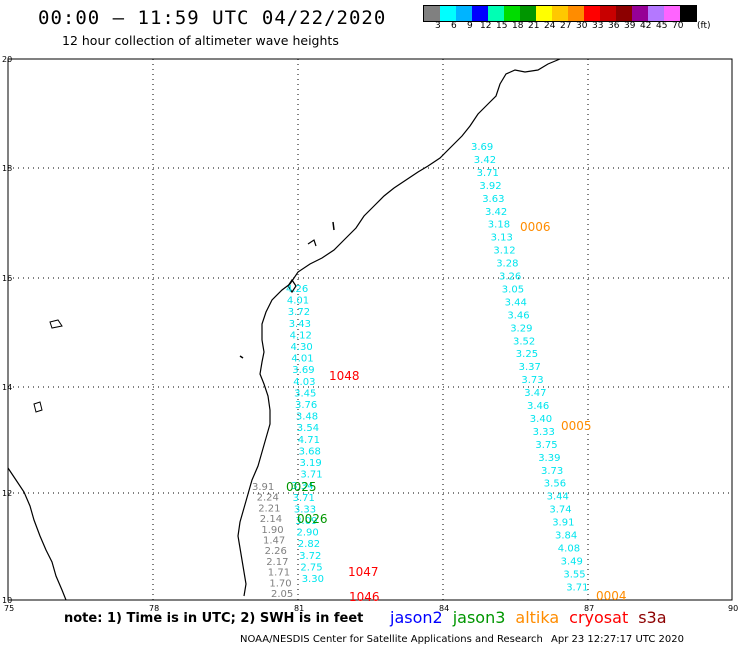 The width and height of the screenshot is (740, 650). What do you see at coordinates (502, 26) in the screenshot?
I see `color-scale-tick: 15` at bounding box center [502, 26].